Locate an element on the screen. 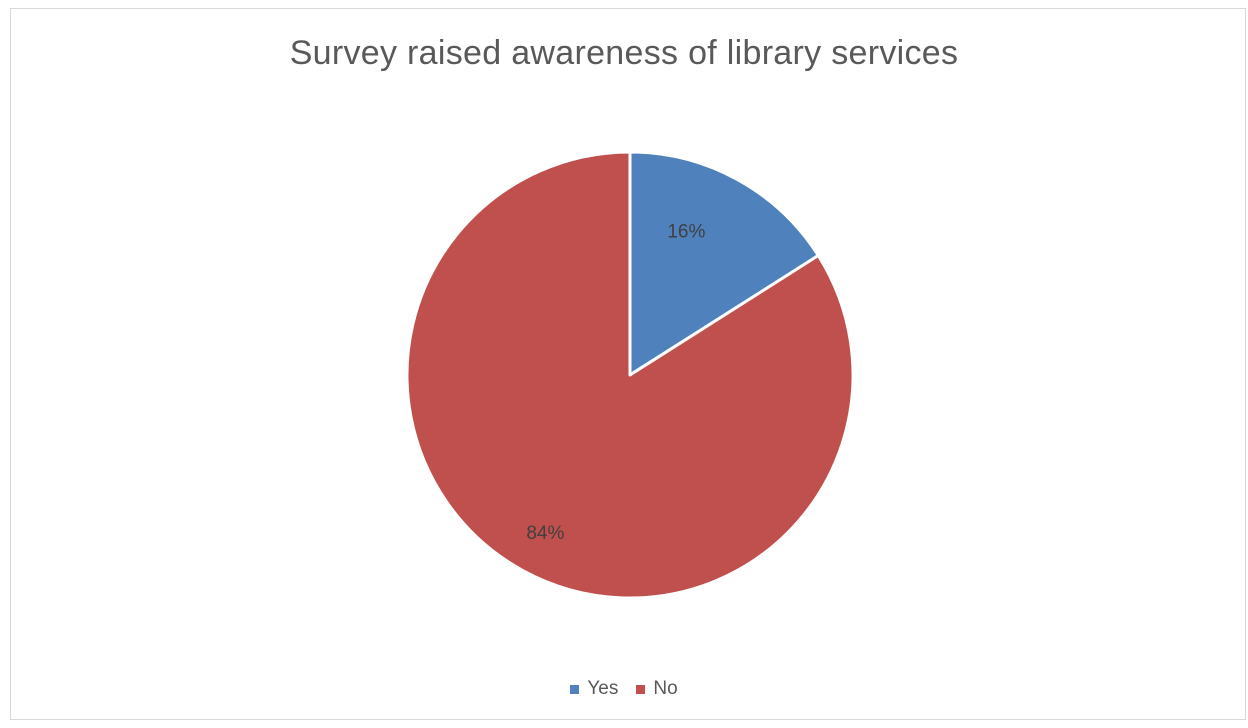 This screenshot has width=1248, height=728. legend-swatch-yes is located at coordinates (575, 689).